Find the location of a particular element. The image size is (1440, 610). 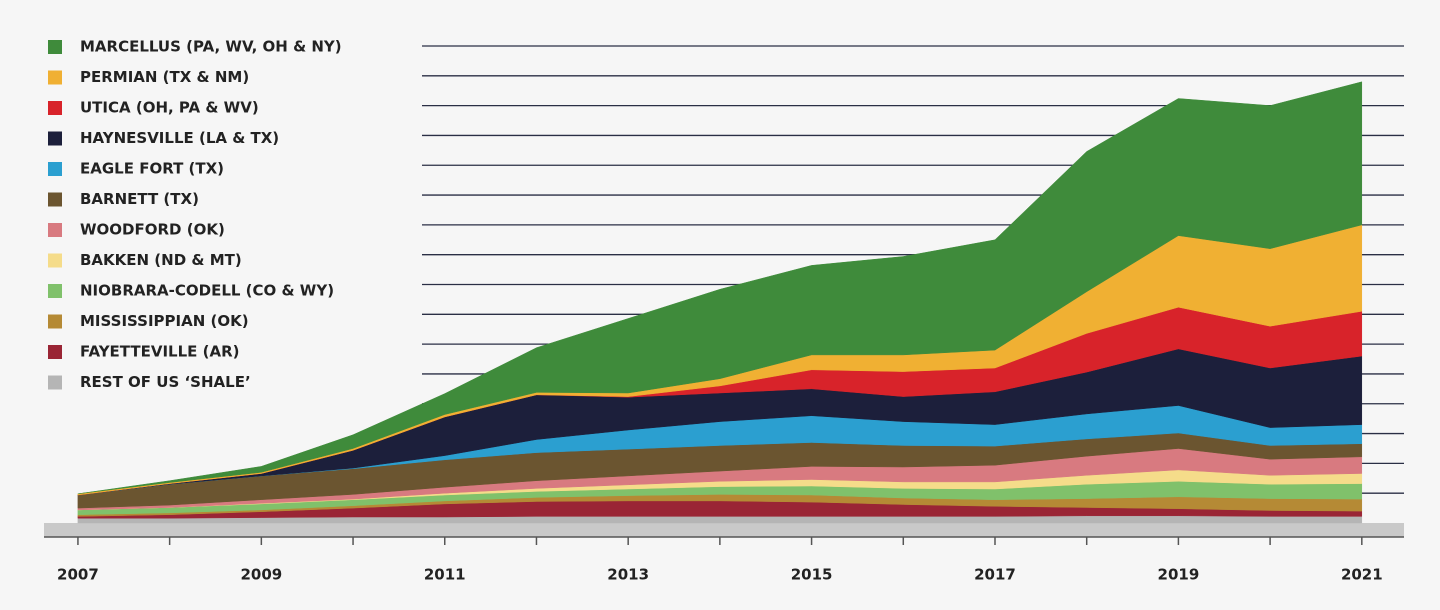

x-tick-label: 2019 is located at coordinates (1179, 575).